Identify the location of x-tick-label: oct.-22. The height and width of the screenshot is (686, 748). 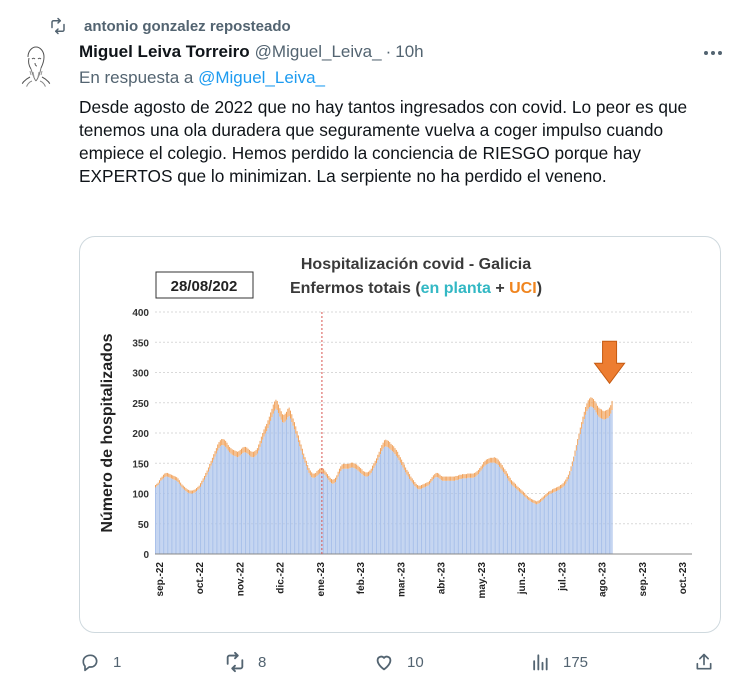
(200, 578).